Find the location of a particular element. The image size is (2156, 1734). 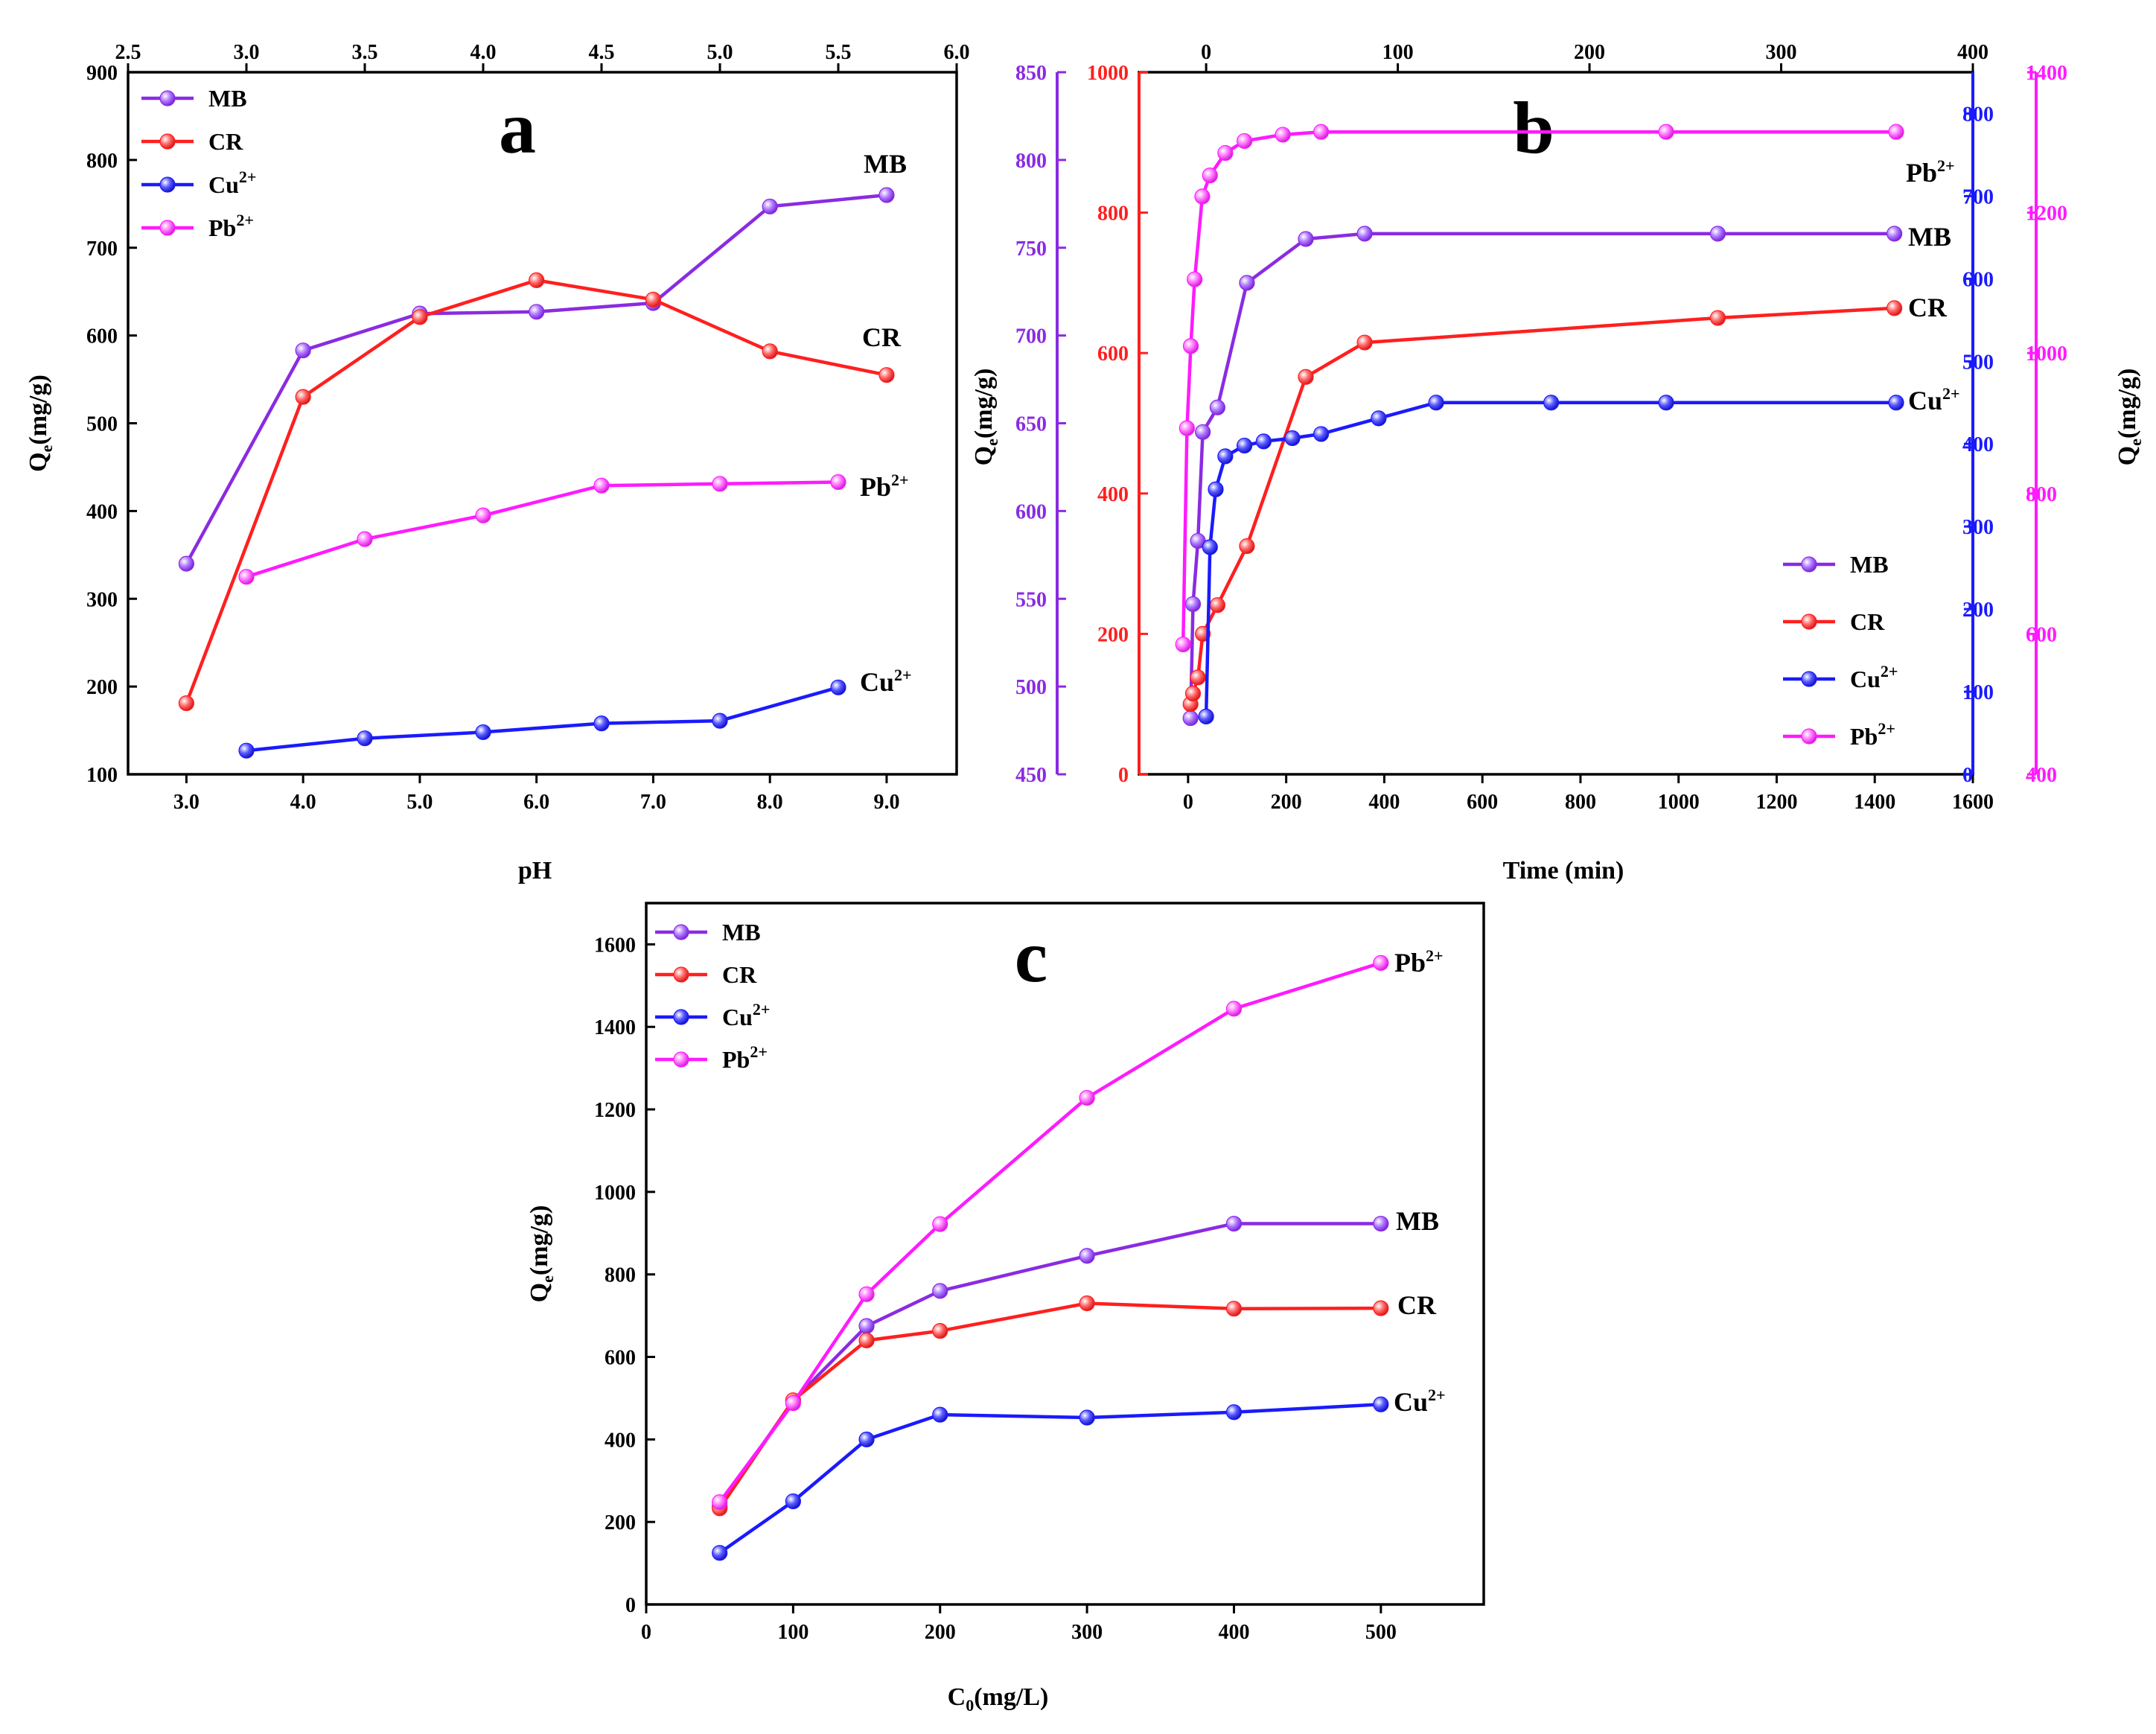

series-label-b: Pb2+ is located at coordinates (1931, 172).